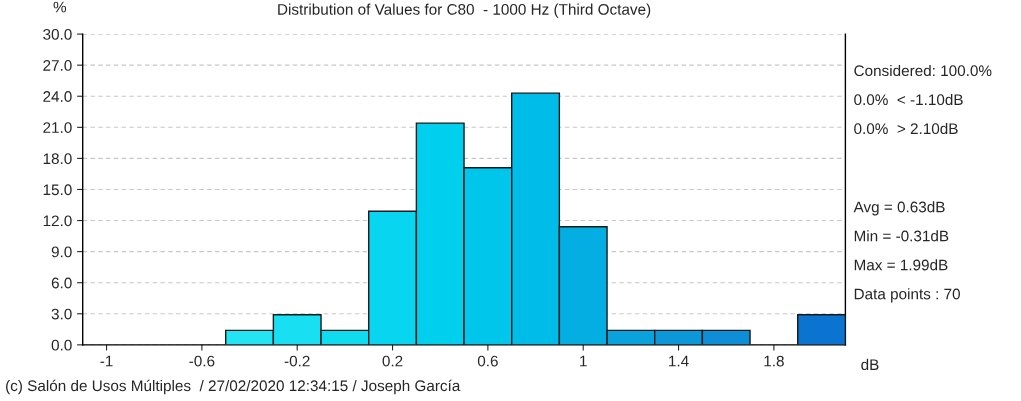 The width and height of the screenshot is (1021, 401). What do you see at coordinates (908, 99) in the screenshot?
I see `text: 0.0% < -1.10dB` at bounding box center [908, 99].